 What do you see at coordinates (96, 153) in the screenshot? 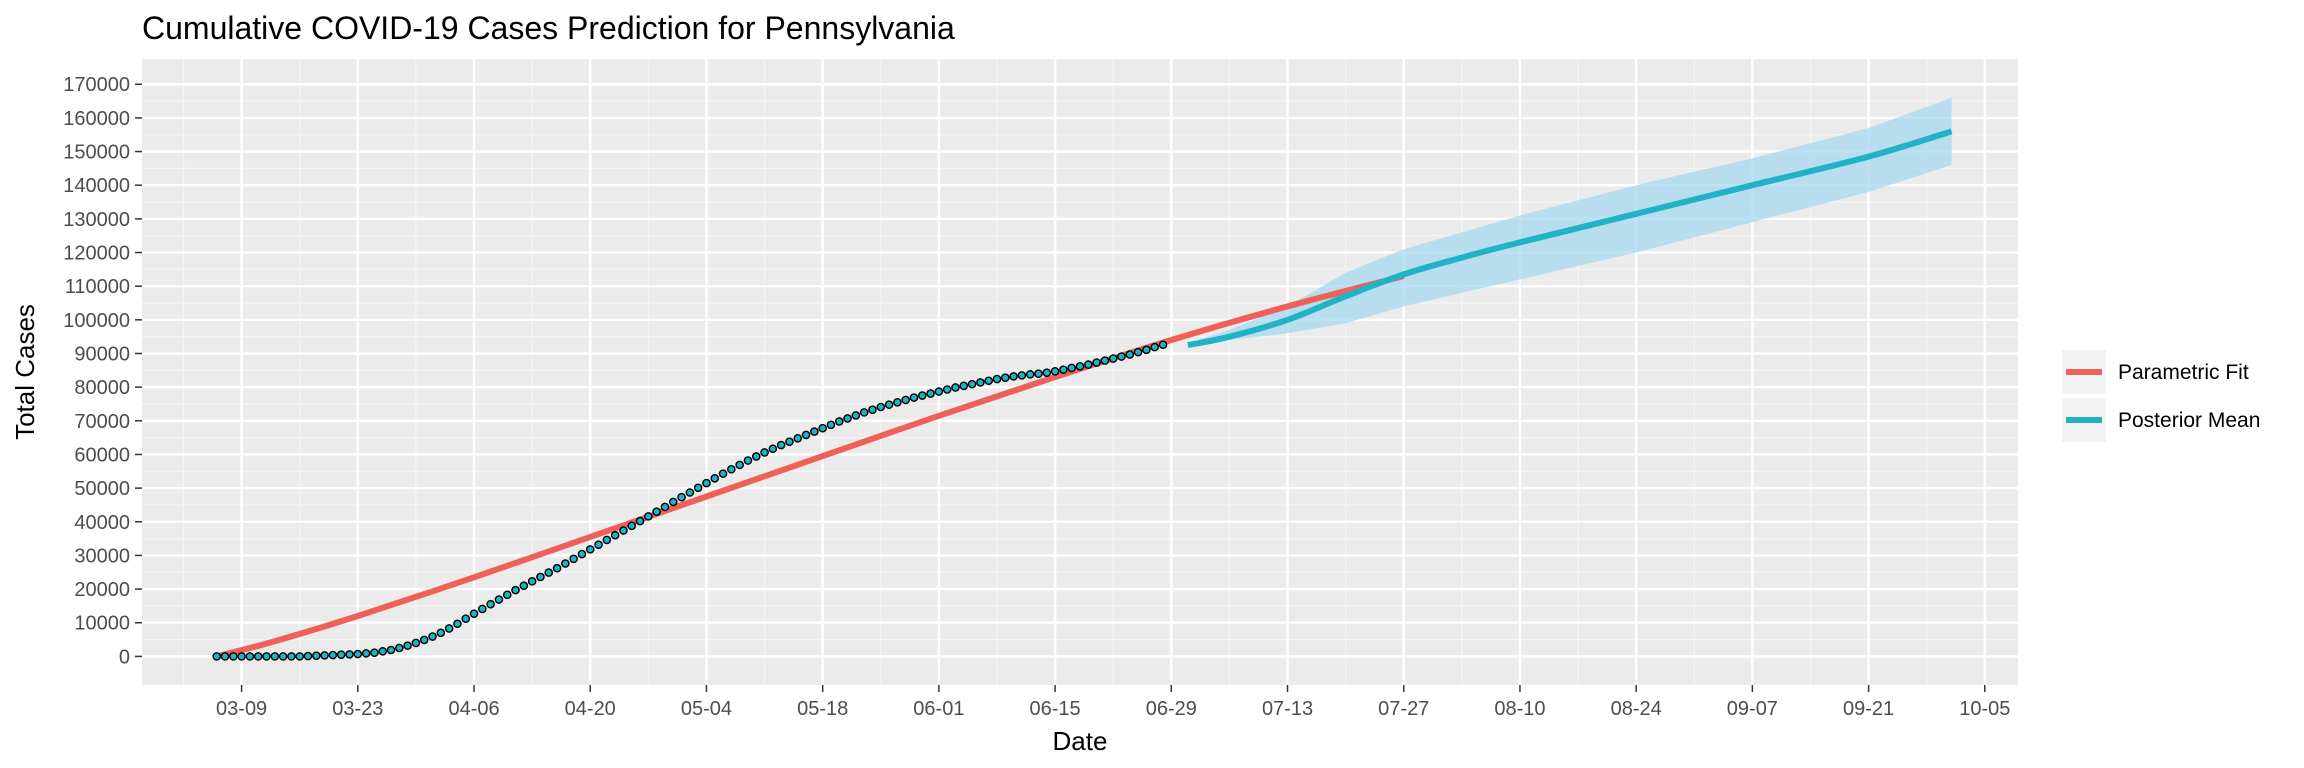
I see `y-tick-label: 150000` at bounding box center [96, 153].